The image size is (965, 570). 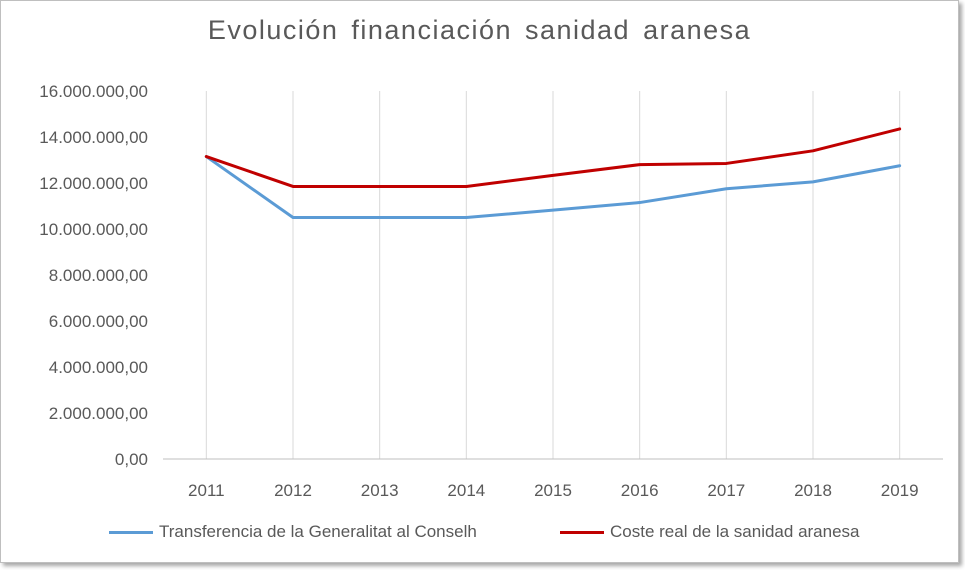 What do you see at coordinates (380, 490) in the screenshot?
I see `x-tick-label-2013: 2013` at bounding box center [380, 490].